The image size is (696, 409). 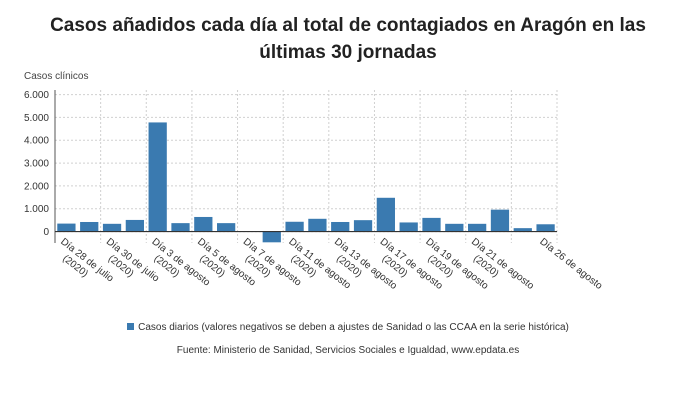 I want to click on legend-swatch, so click(x=131, y=326).